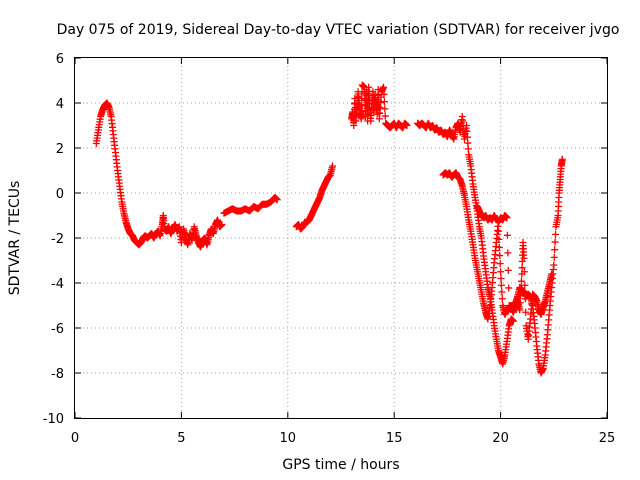 This screenshot has height=480, width=640. What do you see at coordinates (340, 465) in the screenshot?
I see `x-axis-label: GPS time / hours` at bounding box center [340, 465].